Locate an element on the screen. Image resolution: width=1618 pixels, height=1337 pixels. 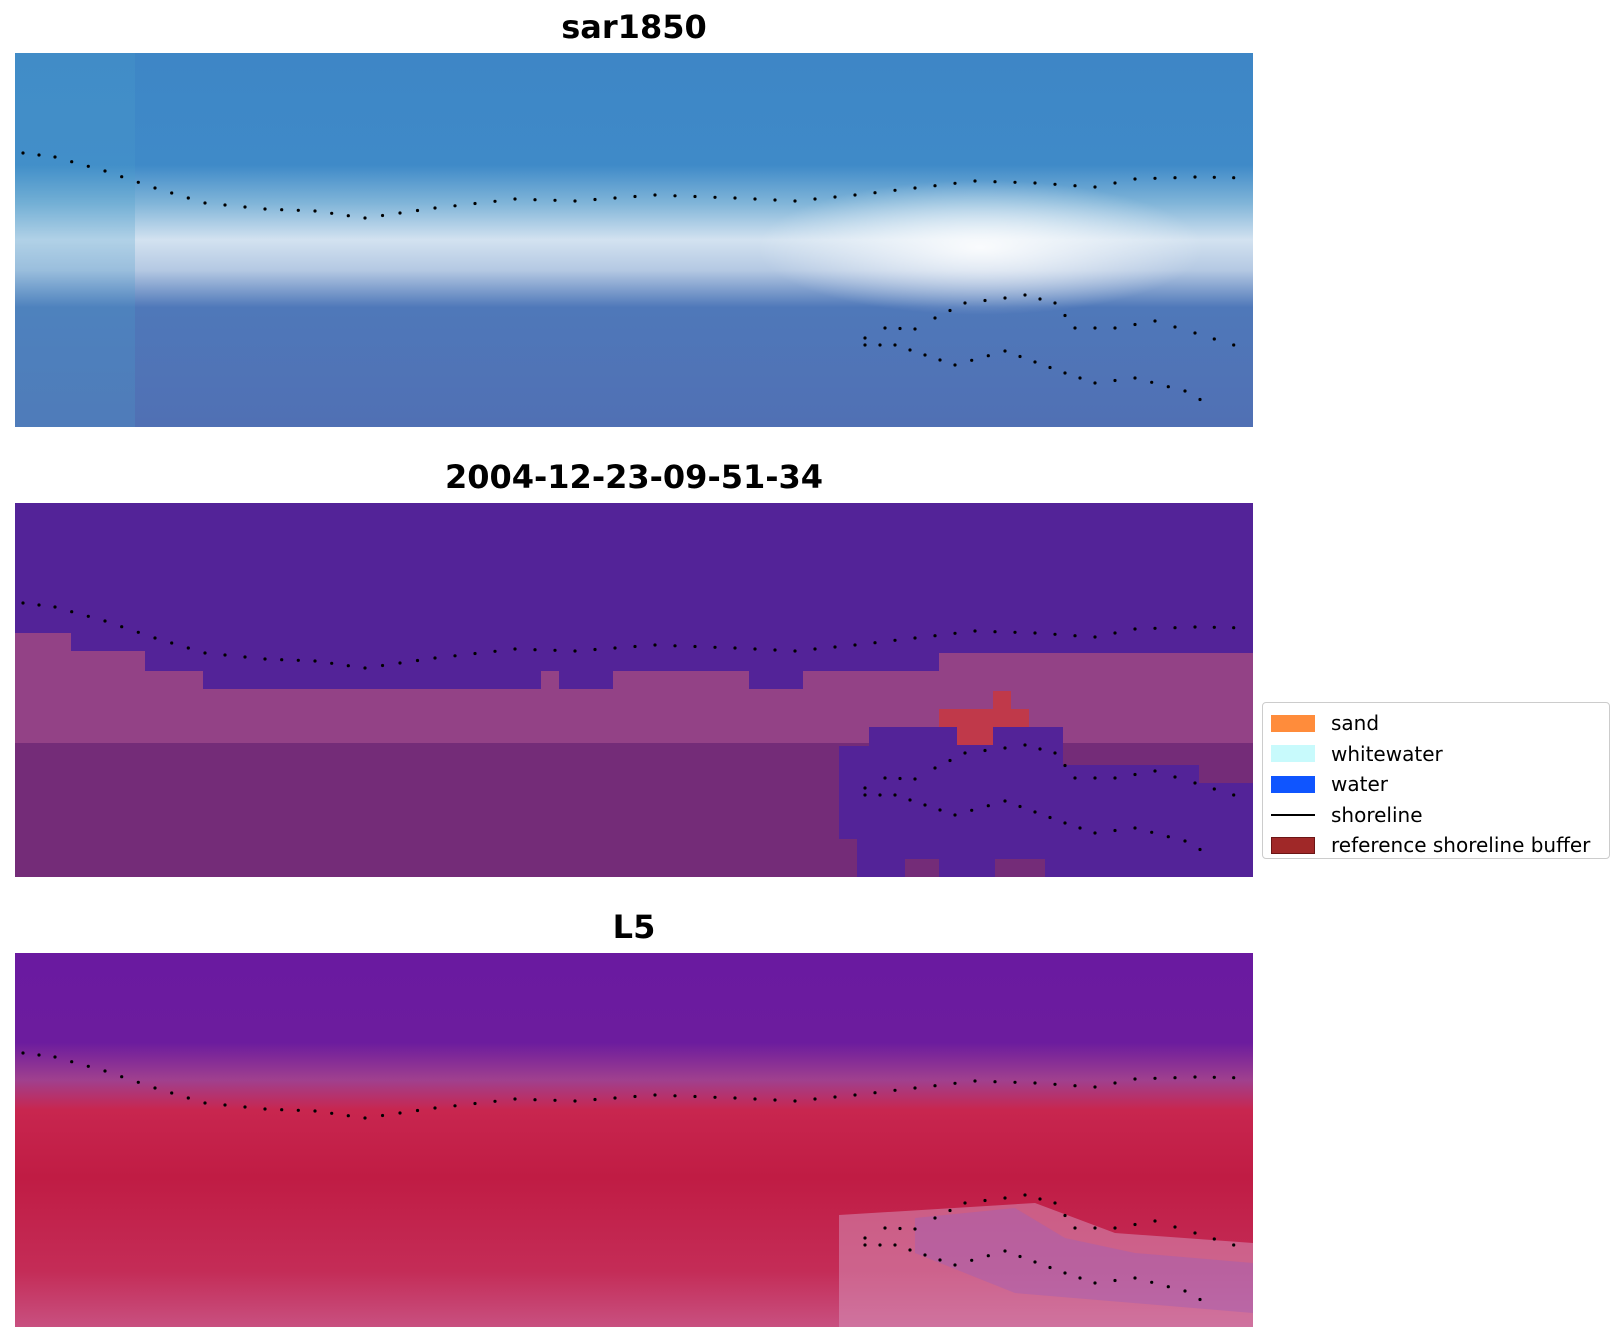
legend-label-whitewater: whitewater is located at coordinates (1387, 753).